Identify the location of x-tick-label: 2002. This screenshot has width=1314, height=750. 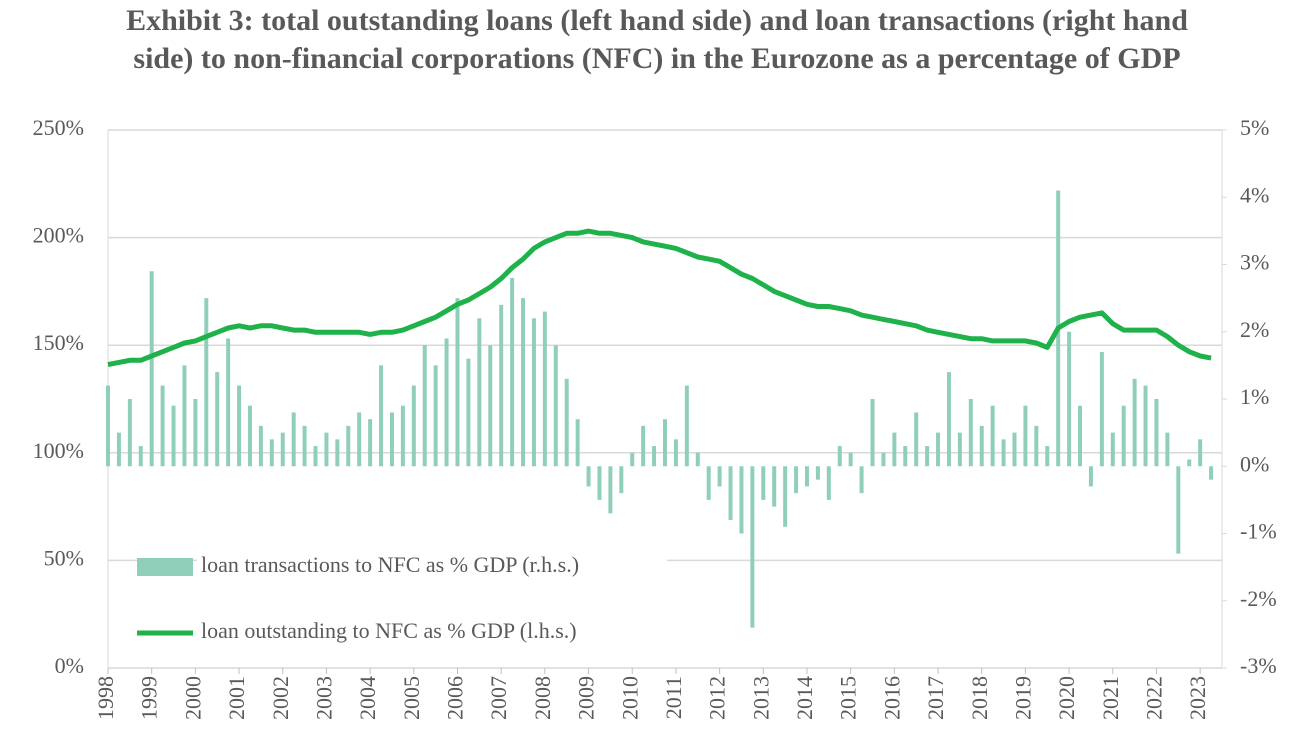
(280, 698).